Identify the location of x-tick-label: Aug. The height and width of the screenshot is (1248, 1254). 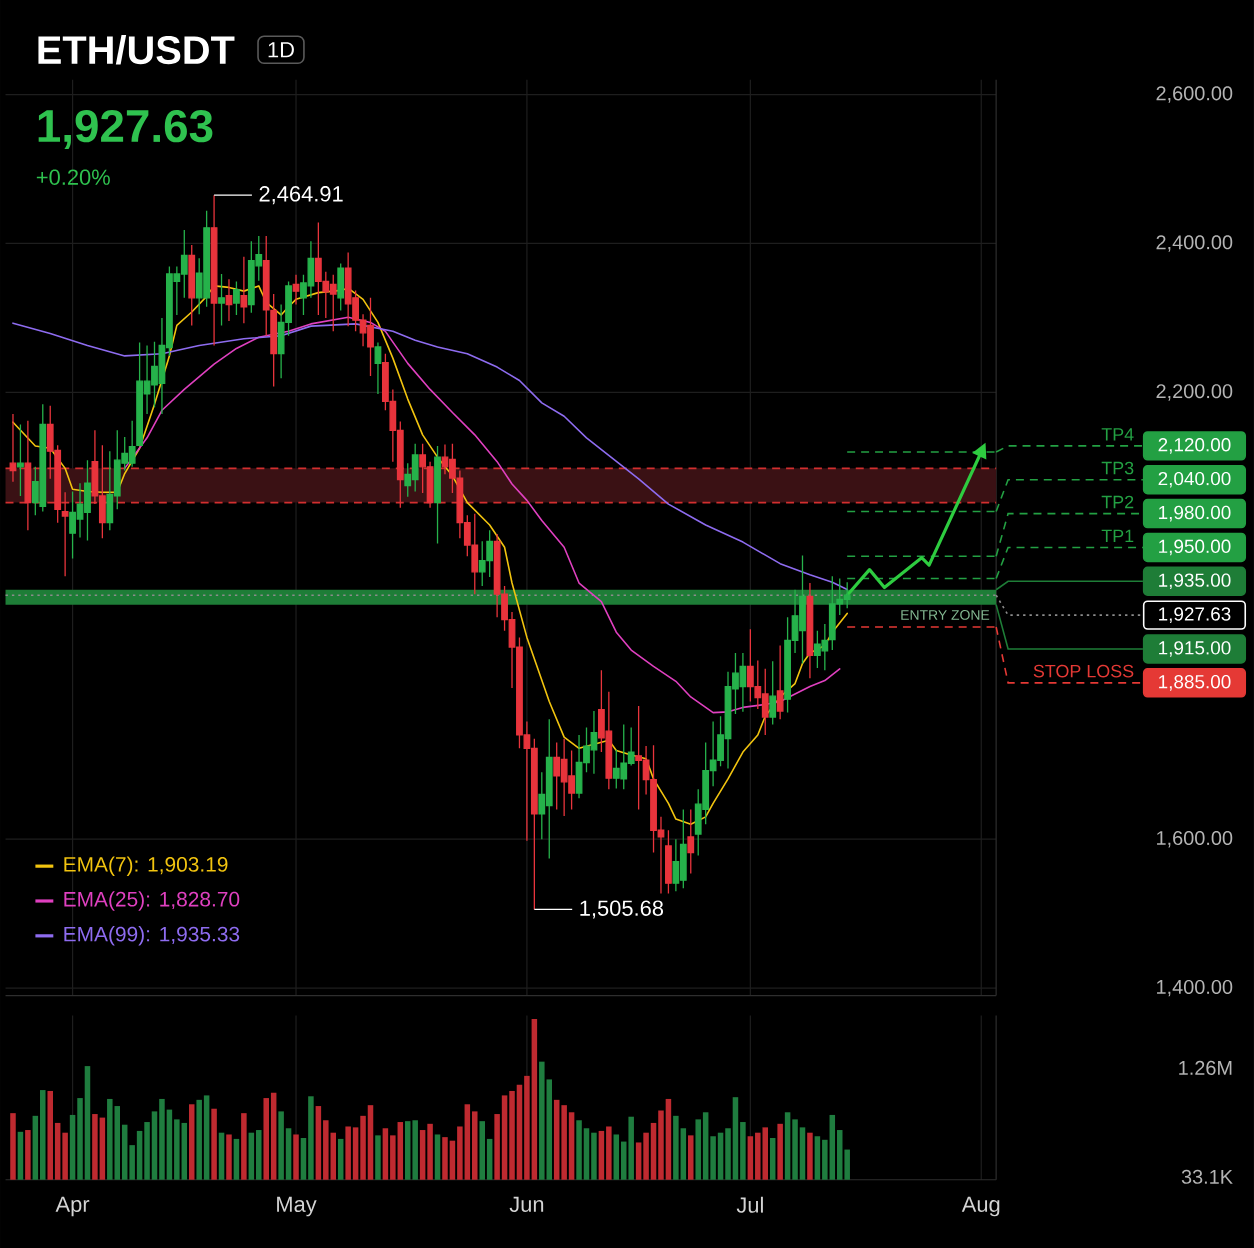
(980, 1206).